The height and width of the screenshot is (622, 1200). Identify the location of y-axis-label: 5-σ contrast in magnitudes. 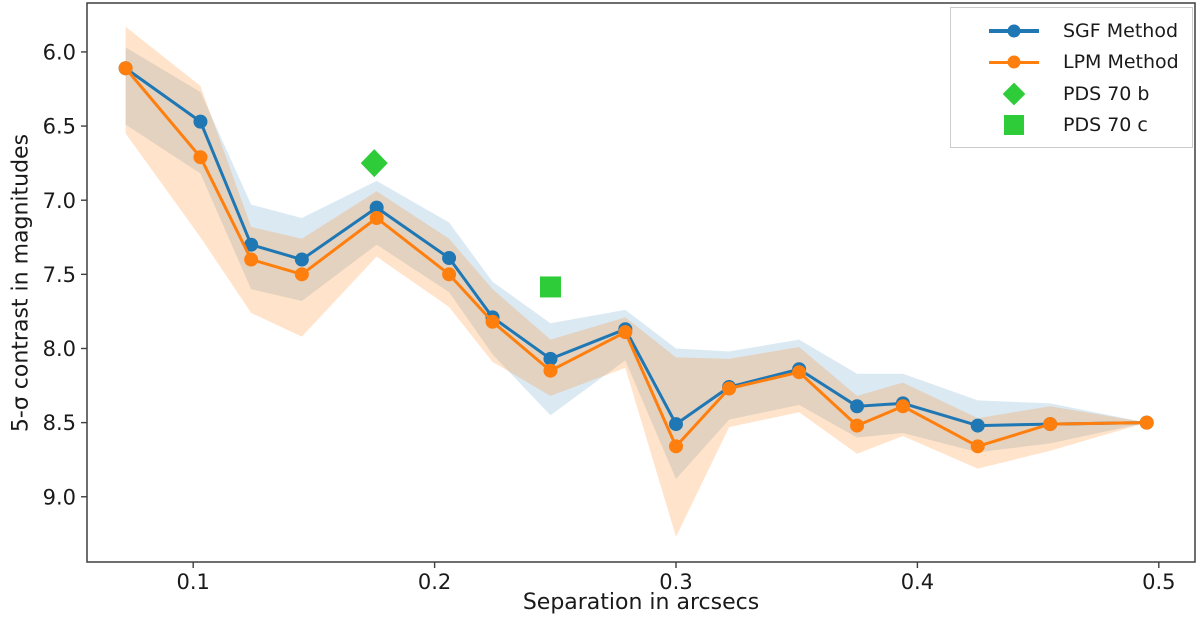
(21, 283).